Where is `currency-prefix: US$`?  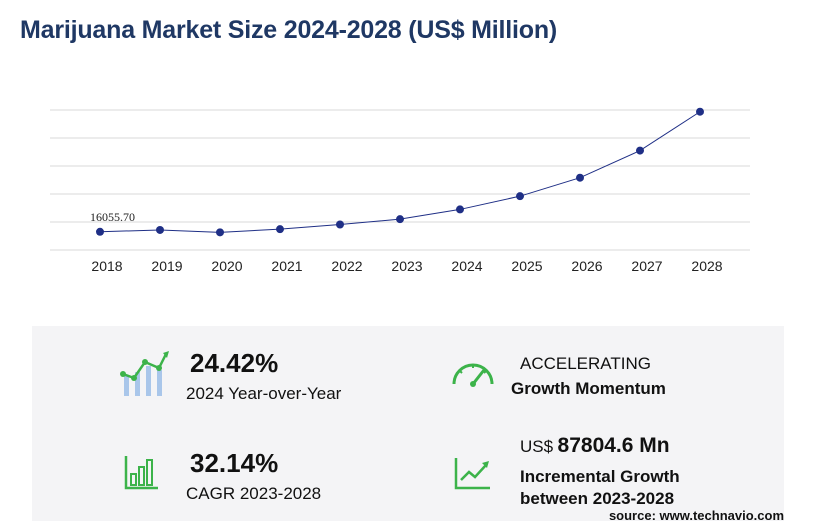
currency-prefix: US$ is located at coordinates (537, 446).